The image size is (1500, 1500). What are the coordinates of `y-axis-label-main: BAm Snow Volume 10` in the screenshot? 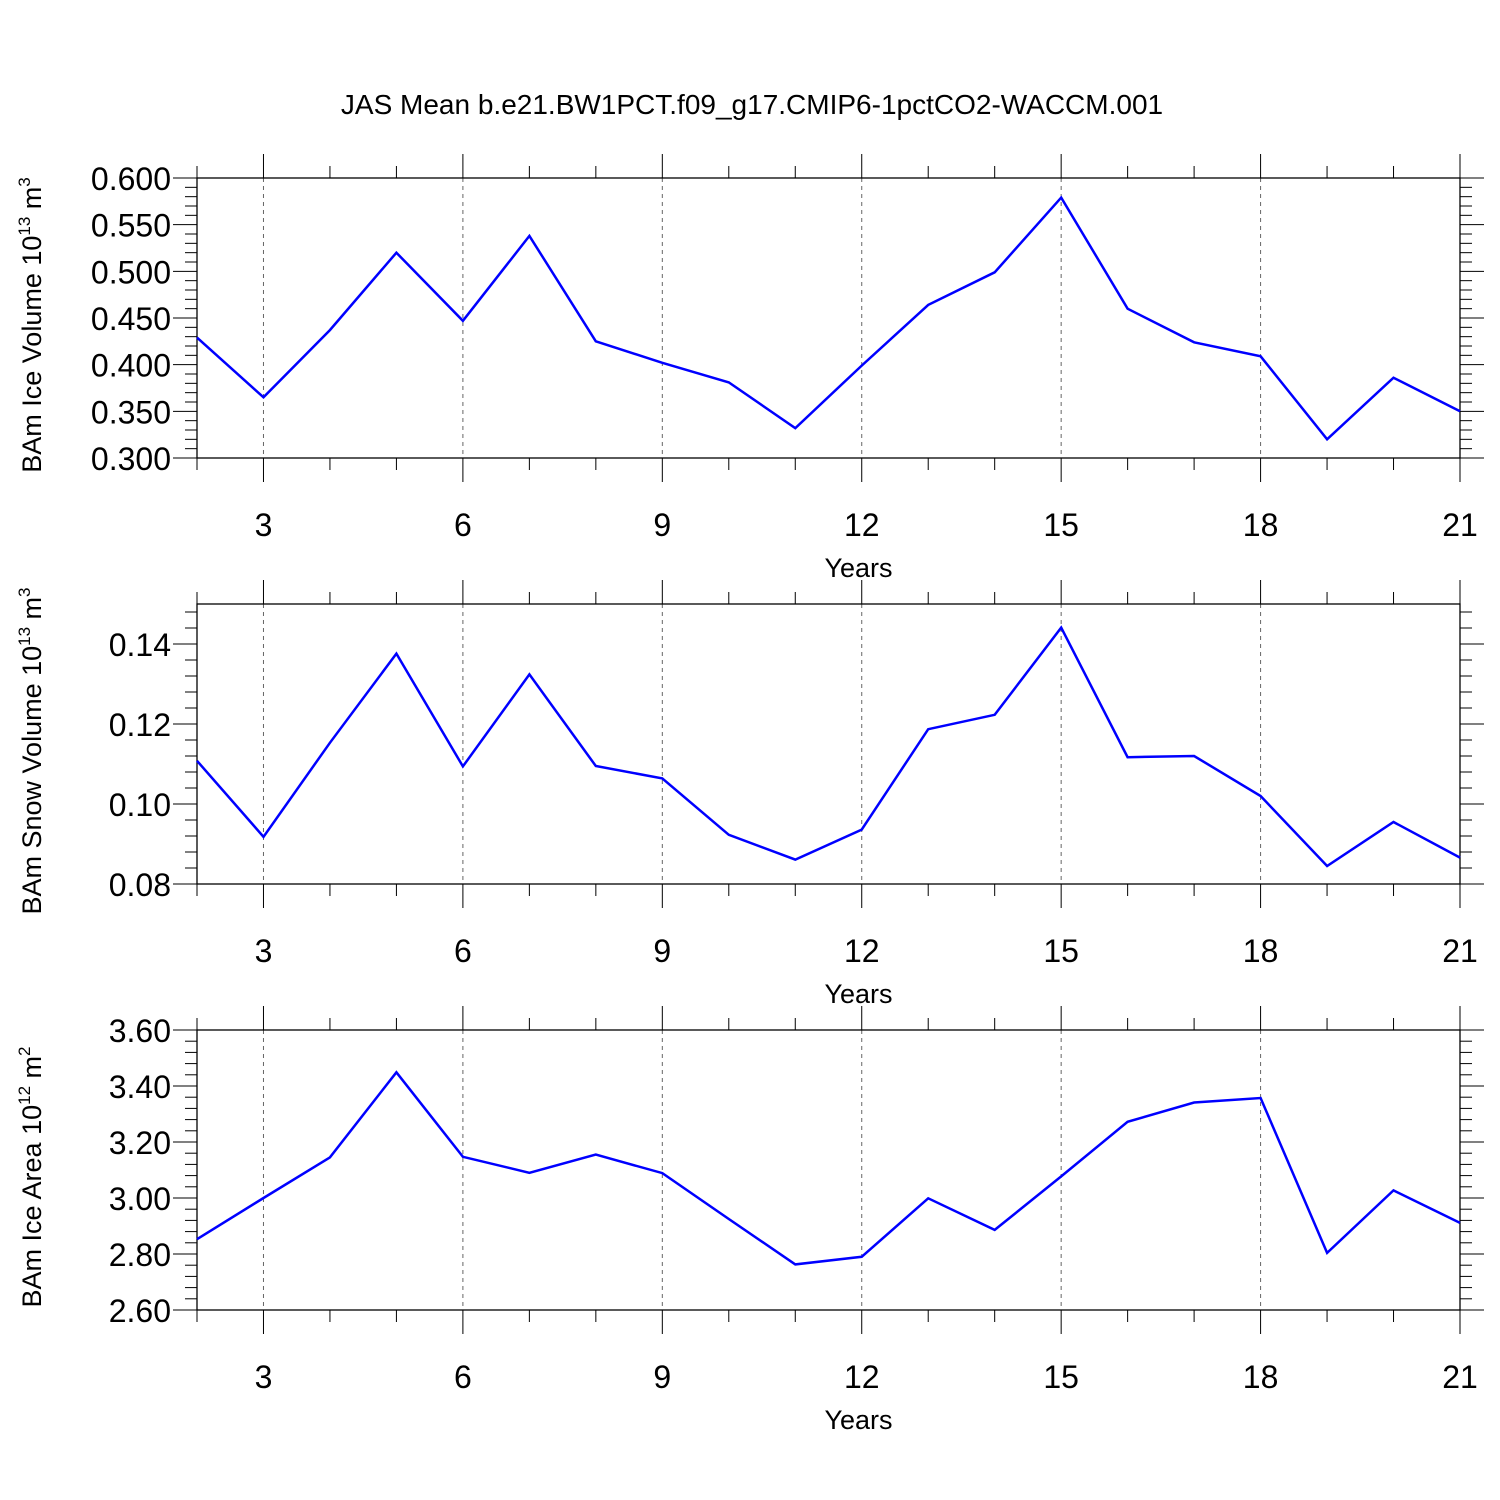 It's located at (32, 780).